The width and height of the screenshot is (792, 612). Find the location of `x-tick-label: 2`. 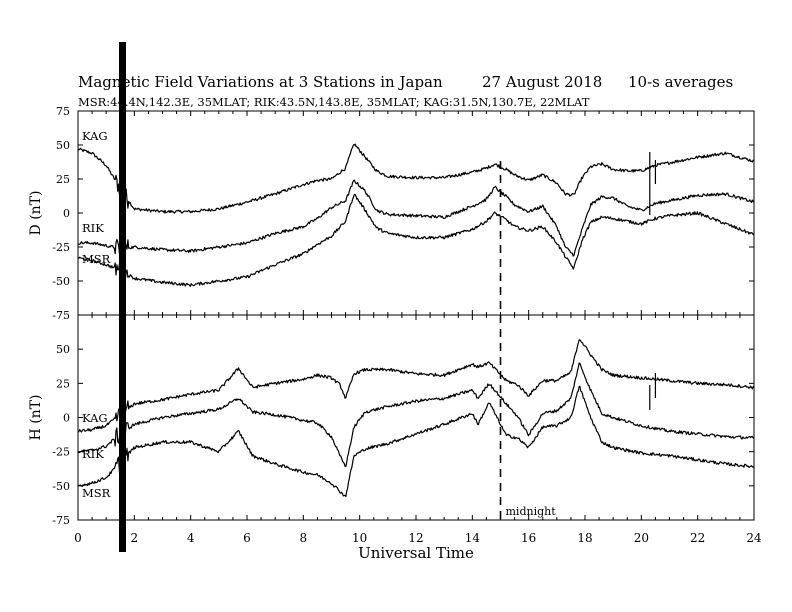

x-tick-label: 2 is located at coordinates (135, 538).